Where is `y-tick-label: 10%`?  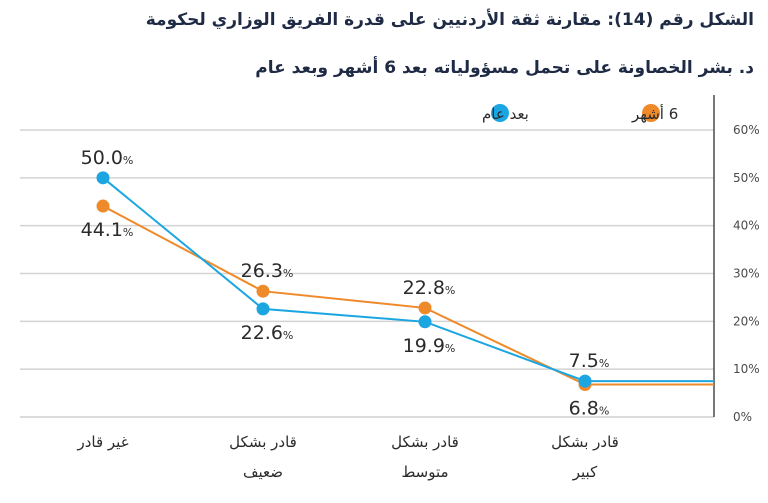 y-tick-label: 10% is located at coordinates (746, 369).